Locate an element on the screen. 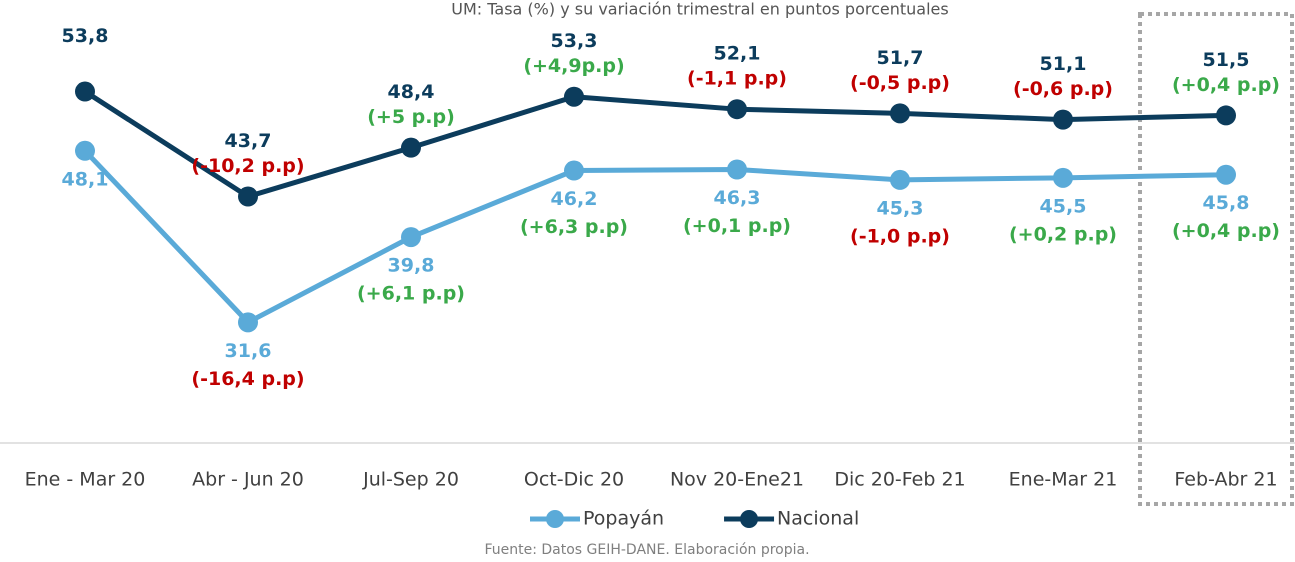 This screenshot has width=1295, height=562. value-label: 31,6 is located at coordinates (248, 351).